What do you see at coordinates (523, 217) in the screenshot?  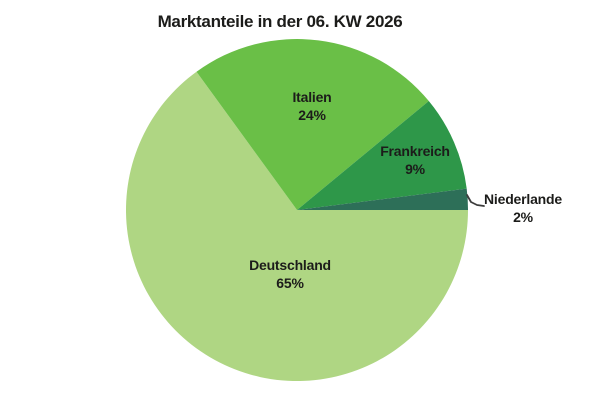 I see `slice-percentage: 2%` at bounding box center [523, 217].